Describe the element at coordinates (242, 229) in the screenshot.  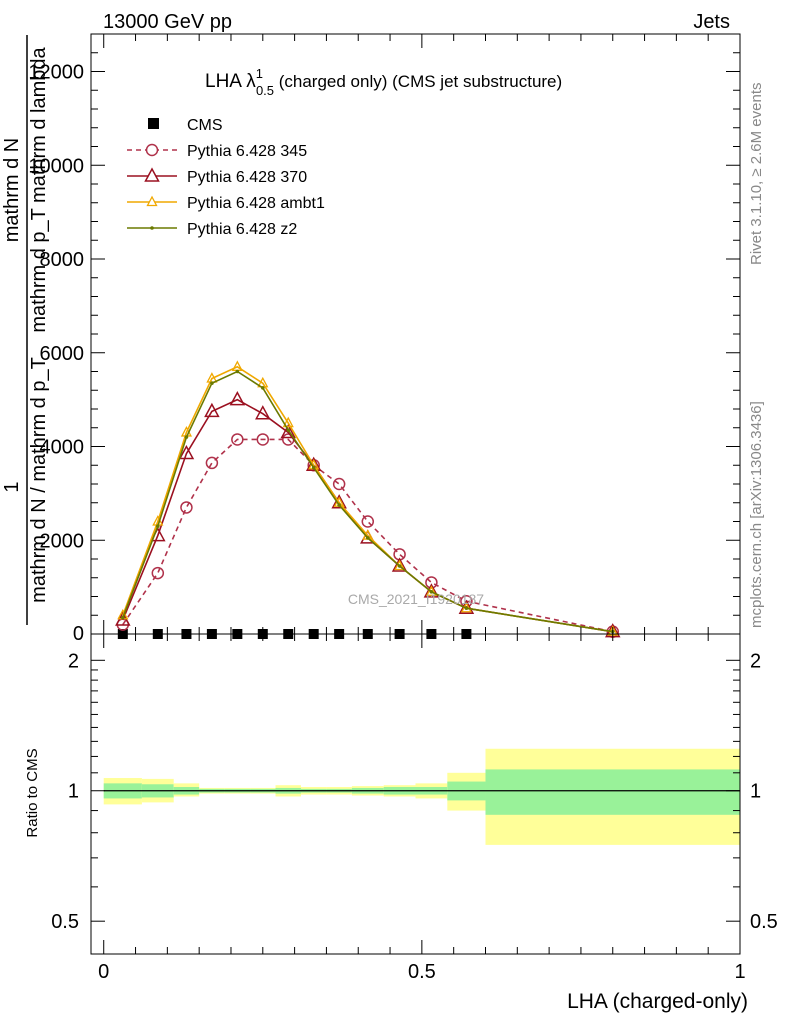
I see `legend-label: Pythia 6.428 z2` at that location.